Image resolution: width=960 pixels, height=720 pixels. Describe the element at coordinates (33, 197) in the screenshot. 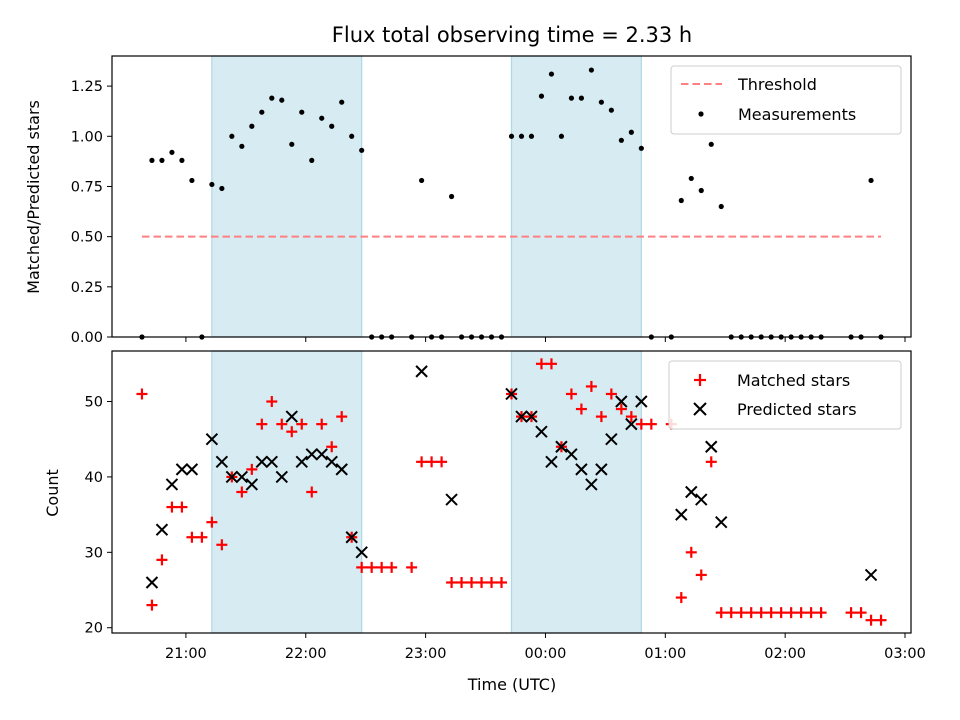

I see `top-y-axis-label: Matched/Predicted stars` at that location.